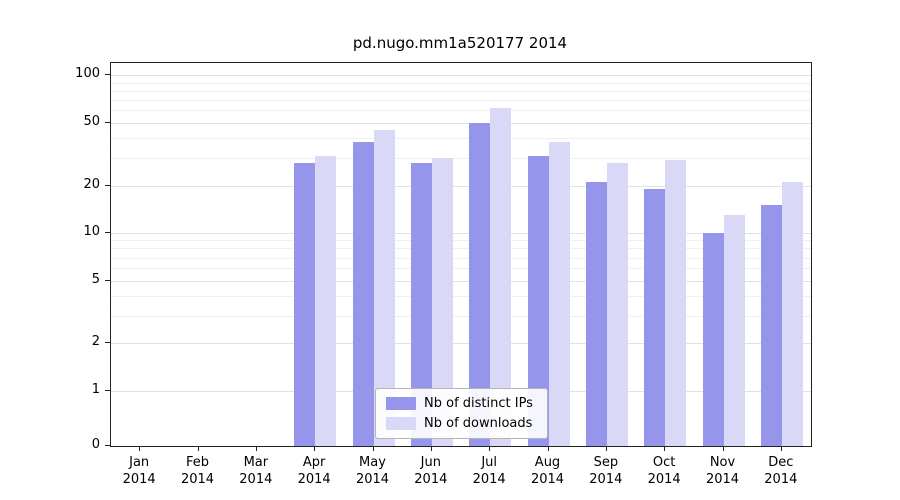 This screenshot has width=900, height=500. What do you see at coordinates (91, 232) in the screenshot?
I see `y-tick-label: 10` at bounding box center [91, 232].